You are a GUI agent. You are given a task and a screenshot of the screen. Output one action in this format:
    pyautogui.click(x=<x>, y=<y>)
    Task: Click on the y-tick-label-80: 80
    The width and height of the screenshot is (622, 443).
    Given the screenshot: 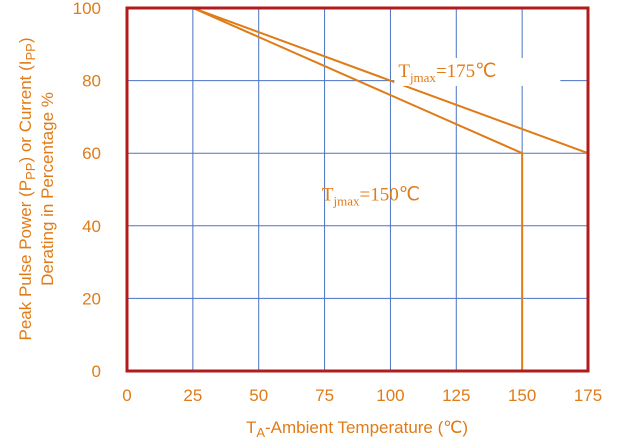 What is the action you would take?
    pyautogui.click(x=91, y=81)
    